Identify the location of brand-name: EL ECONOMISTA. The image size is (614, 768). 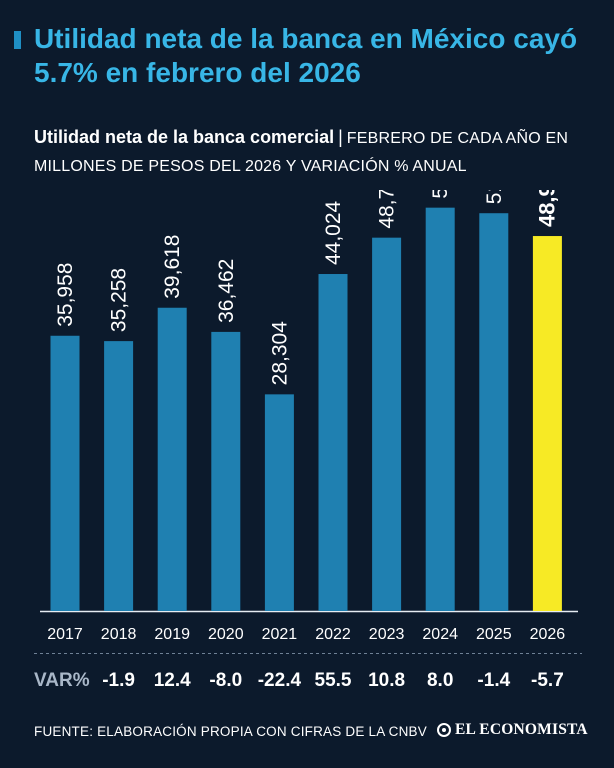
(521, 729).